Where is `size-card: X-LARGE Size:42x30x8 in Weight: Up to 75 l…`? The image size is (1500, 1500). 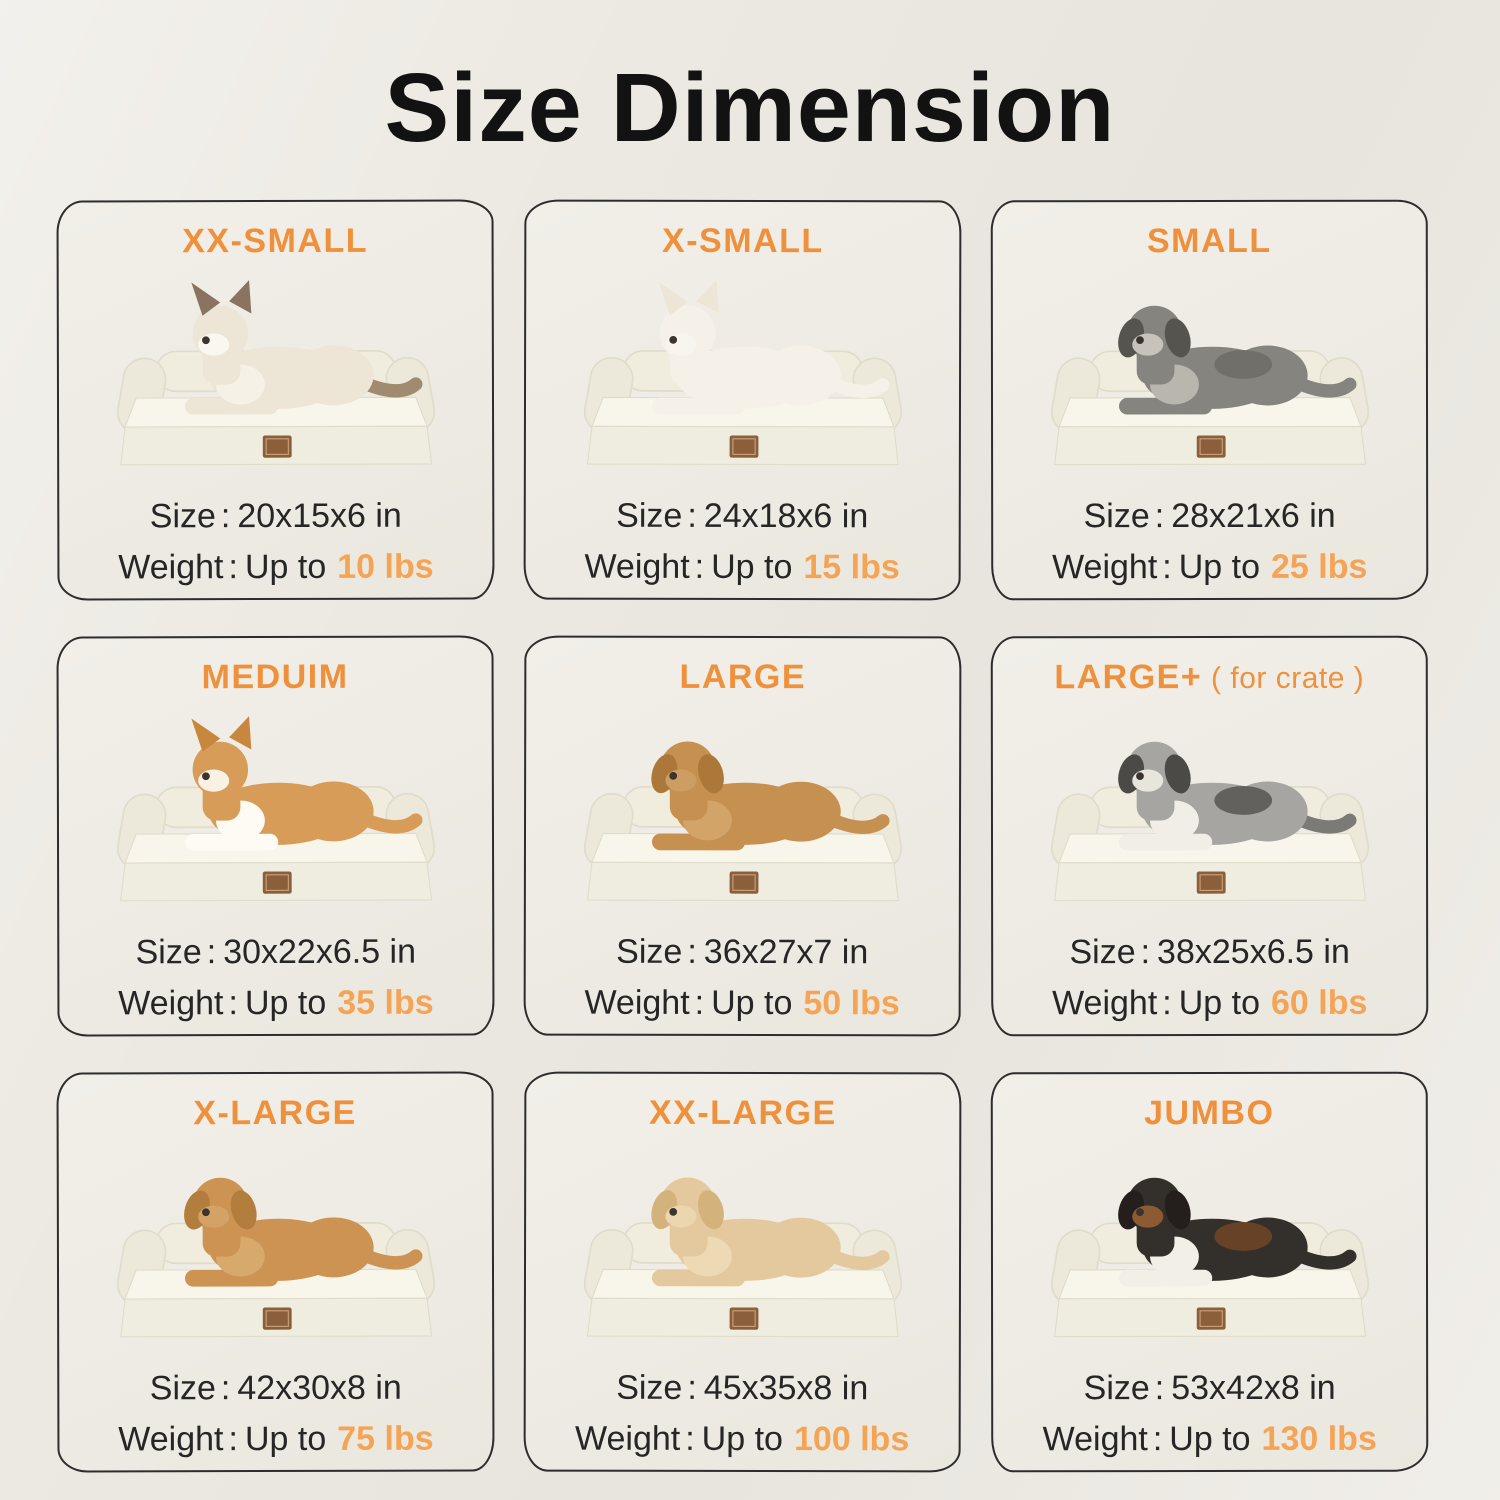 size-card: X-LARGE Size:42x30x8 in Weight: Up to 75 l… is located at coordinates (275, 1272).